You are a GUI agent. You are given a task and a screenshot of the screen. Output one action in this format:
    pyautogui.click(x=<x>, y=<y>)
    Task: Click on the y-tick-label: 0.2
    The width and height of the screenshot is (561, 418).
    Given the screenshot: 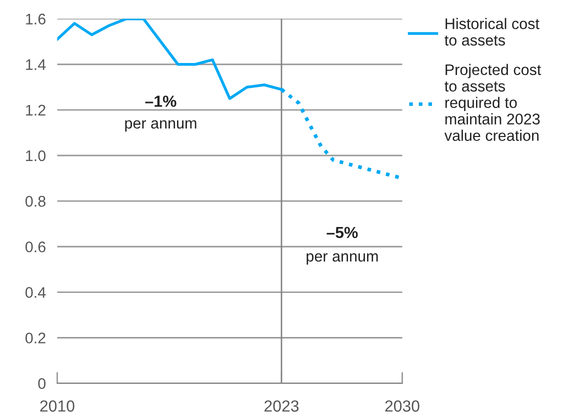 What is the action you would take?
    pyautogui.click(x=35, y=338)
    